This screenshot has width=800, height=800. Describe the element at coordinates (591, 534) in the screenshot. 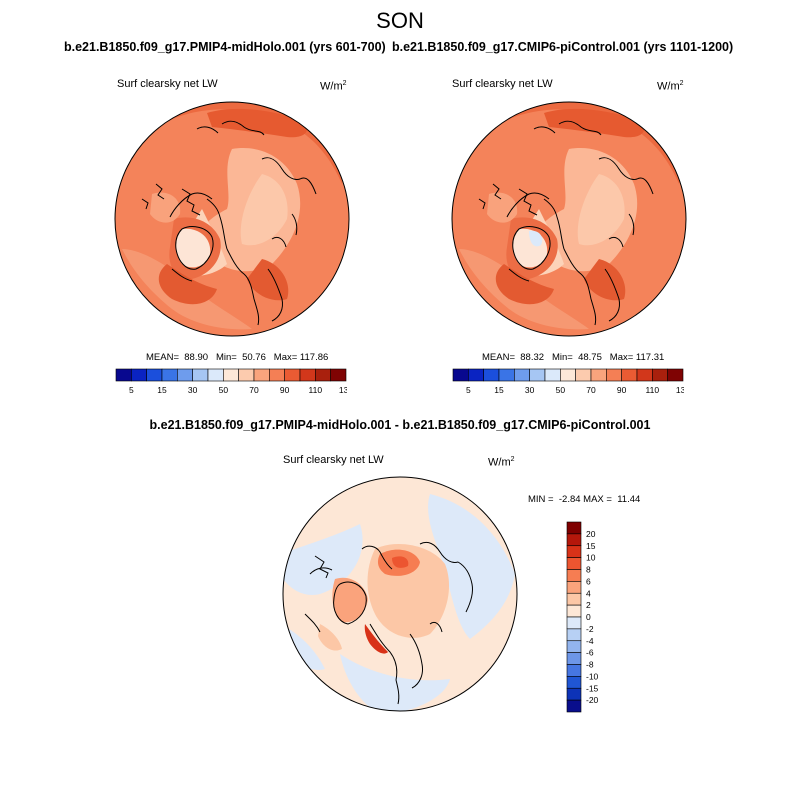

I see `diff-colorbar-tick-label: 20` at that location.